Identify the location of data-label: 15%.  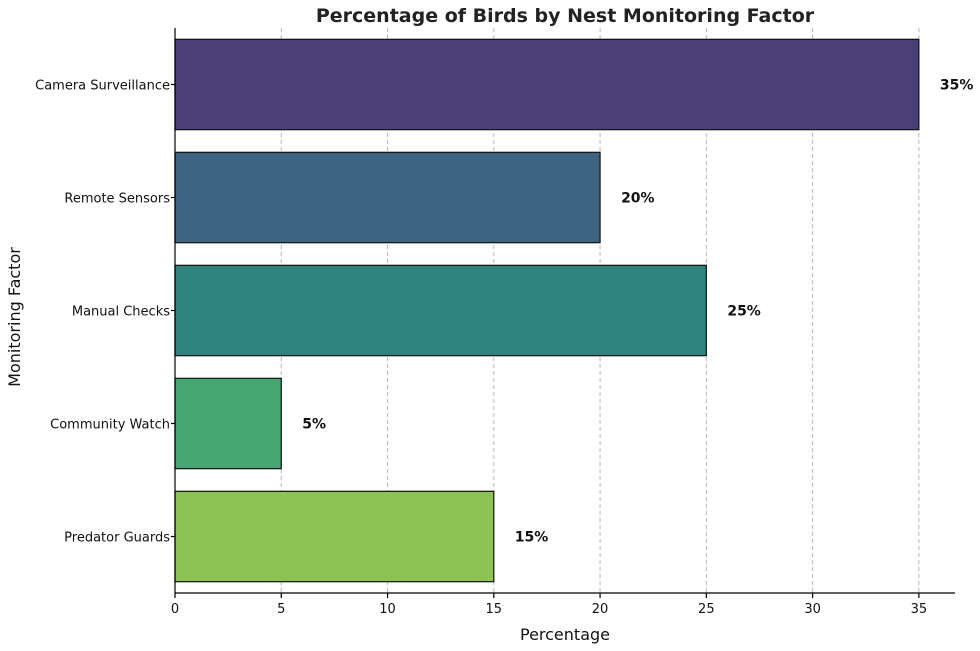
(532, 538).